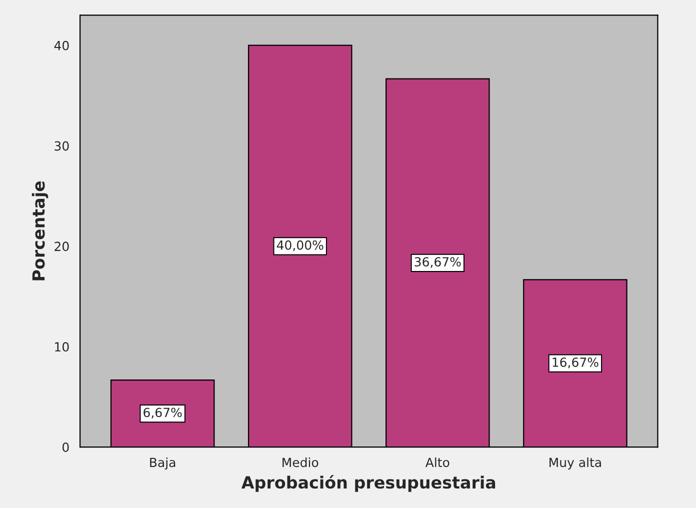 Image resolution: width=696 pixels, height=508 pixels. What do you see at coordinates (300, 246) in the screenshot?
I see `data-label: 40,00%` at bounding box center [300, 246].